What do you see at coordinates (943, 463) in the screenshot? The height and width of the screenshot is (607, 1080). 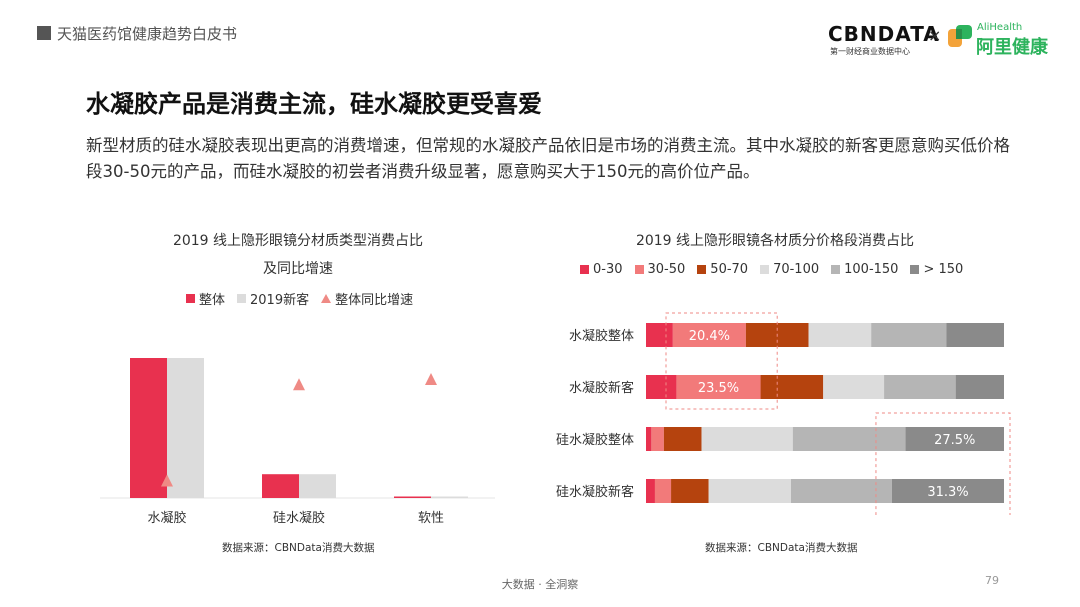 I see `highlight-box-silicone` at bounding box center [943, 463].